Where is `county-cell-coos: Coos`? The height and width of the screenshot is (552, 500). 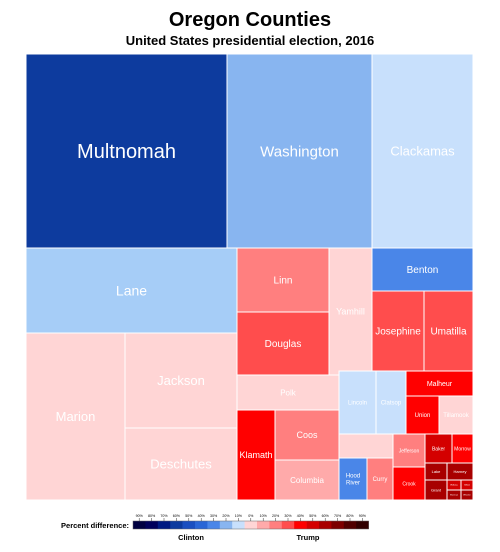
county-cell-coos: Coos is located at coordinates (307, 435).